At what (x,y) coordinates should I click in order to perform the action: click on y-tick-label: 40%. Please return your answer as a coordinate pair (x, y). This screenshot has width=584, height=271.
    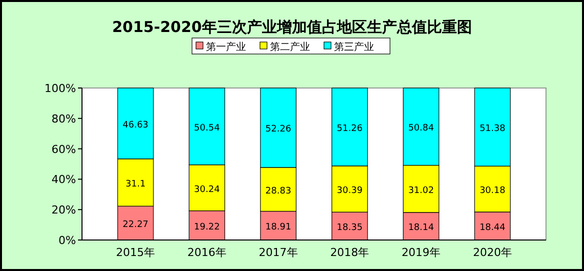
    Looking at the image, I should click on (64, 179).